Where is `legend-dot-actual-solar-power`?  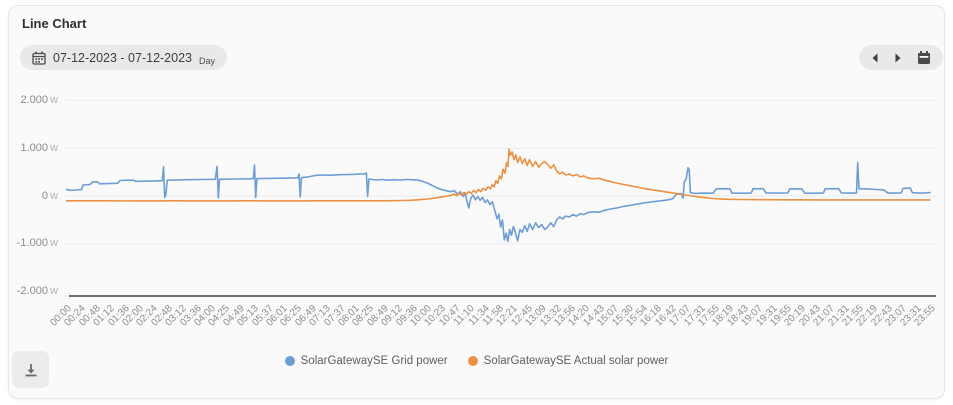
legend-dot-actual-solar-power is located at coordinates (472, 361).